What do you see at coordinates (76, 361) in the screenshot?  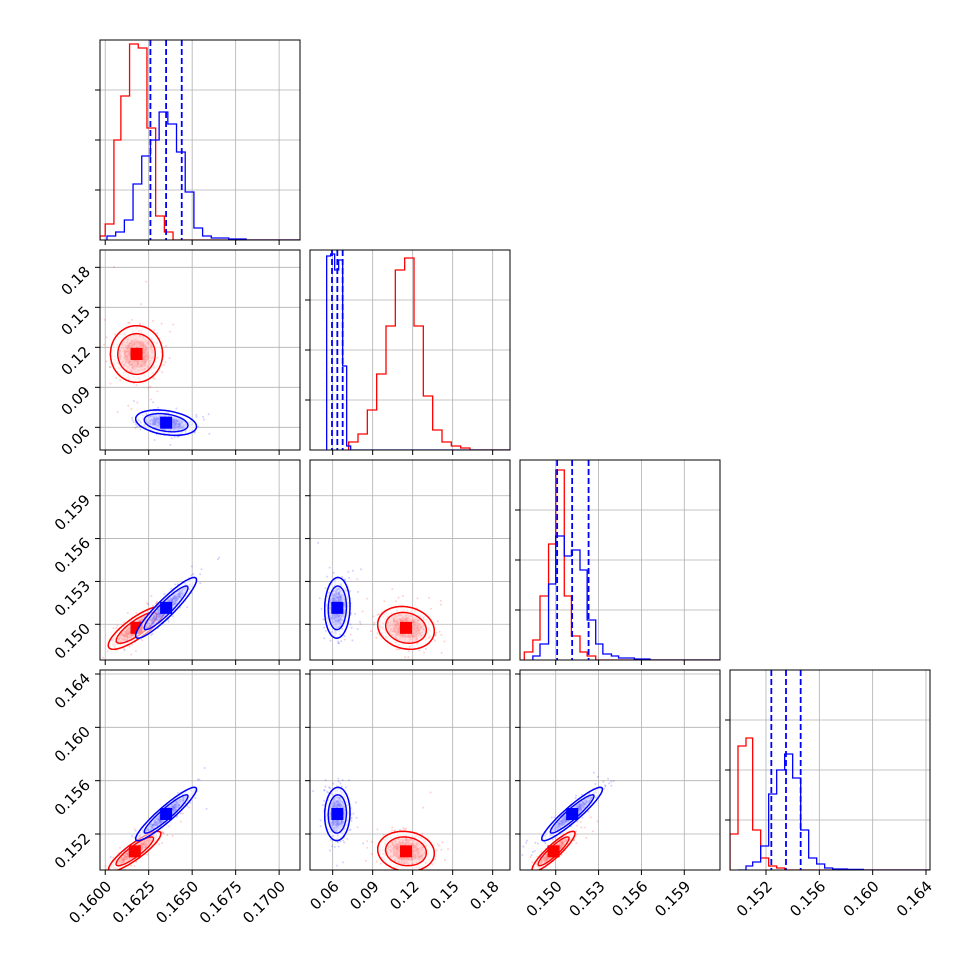 I see `y-tick-label: 0.12` at bounding box center [76, 361].